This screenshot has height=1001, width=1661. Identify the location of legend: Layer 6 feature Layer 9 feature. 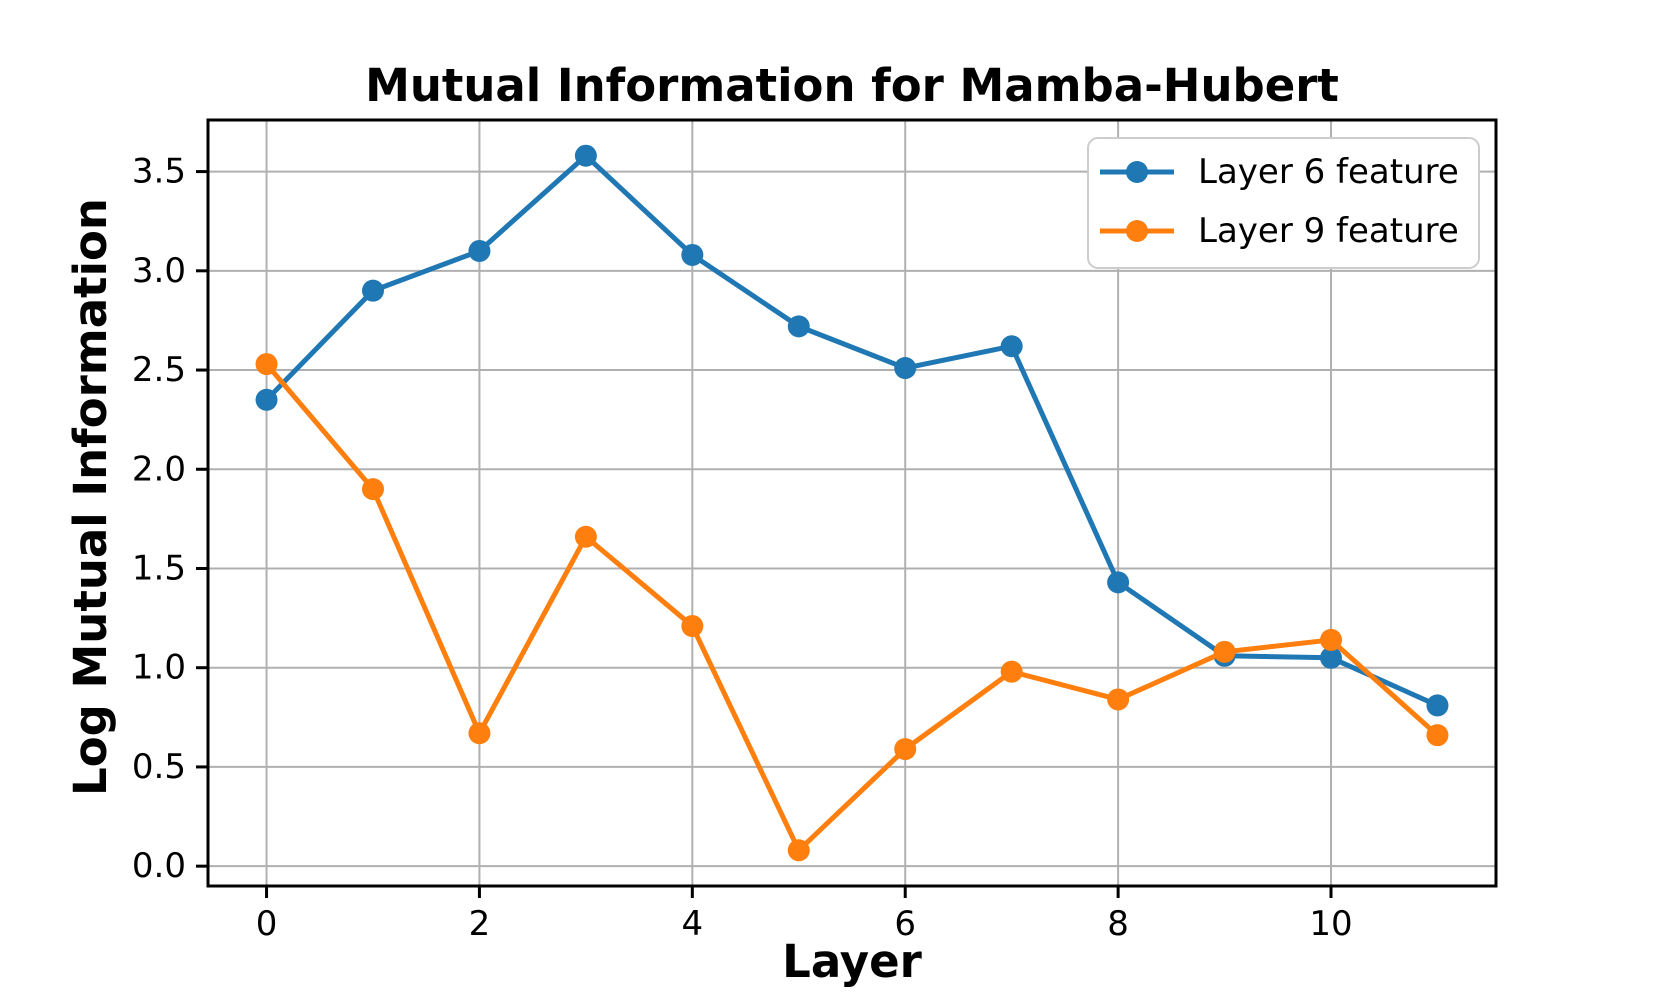
(1283, 203).